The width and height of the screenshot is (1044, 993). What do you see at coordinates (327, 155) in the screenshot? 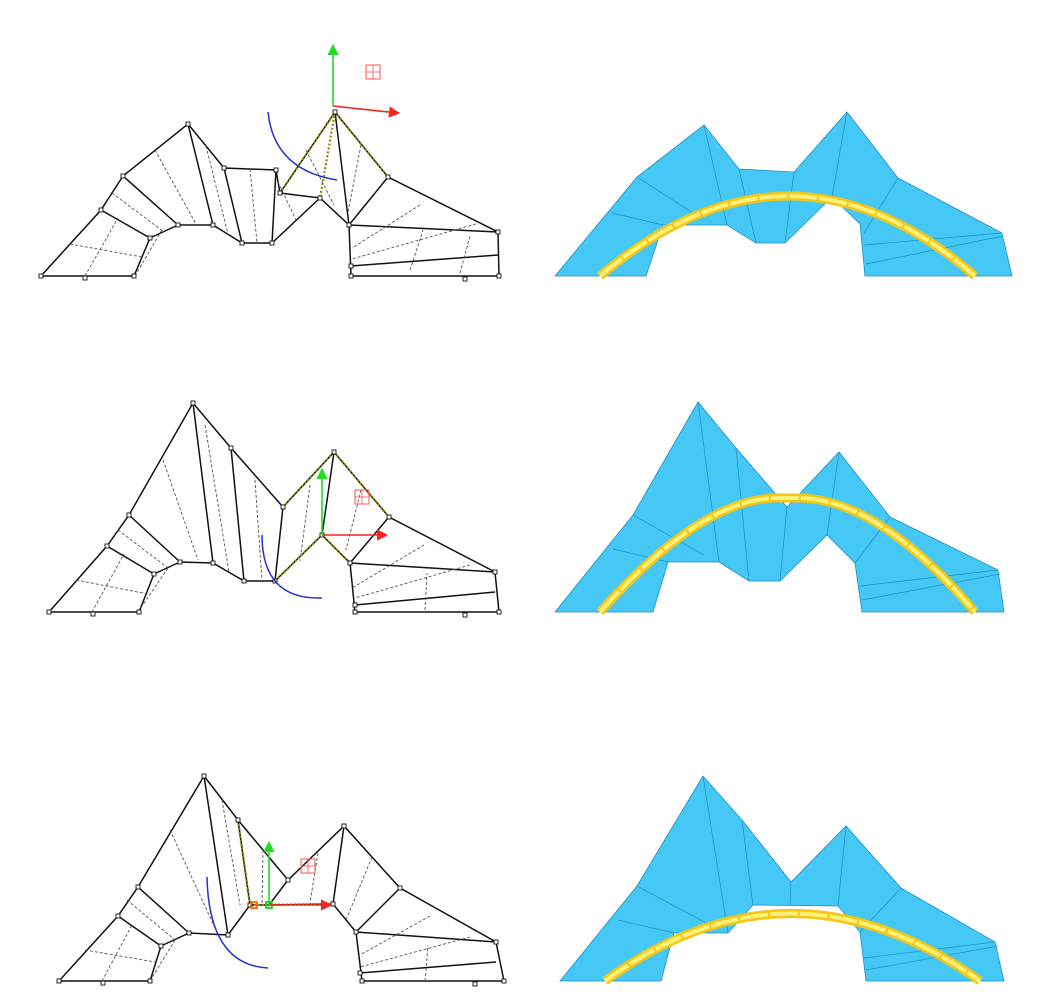
I see `selected-edge` at bounding box center [327, 155].